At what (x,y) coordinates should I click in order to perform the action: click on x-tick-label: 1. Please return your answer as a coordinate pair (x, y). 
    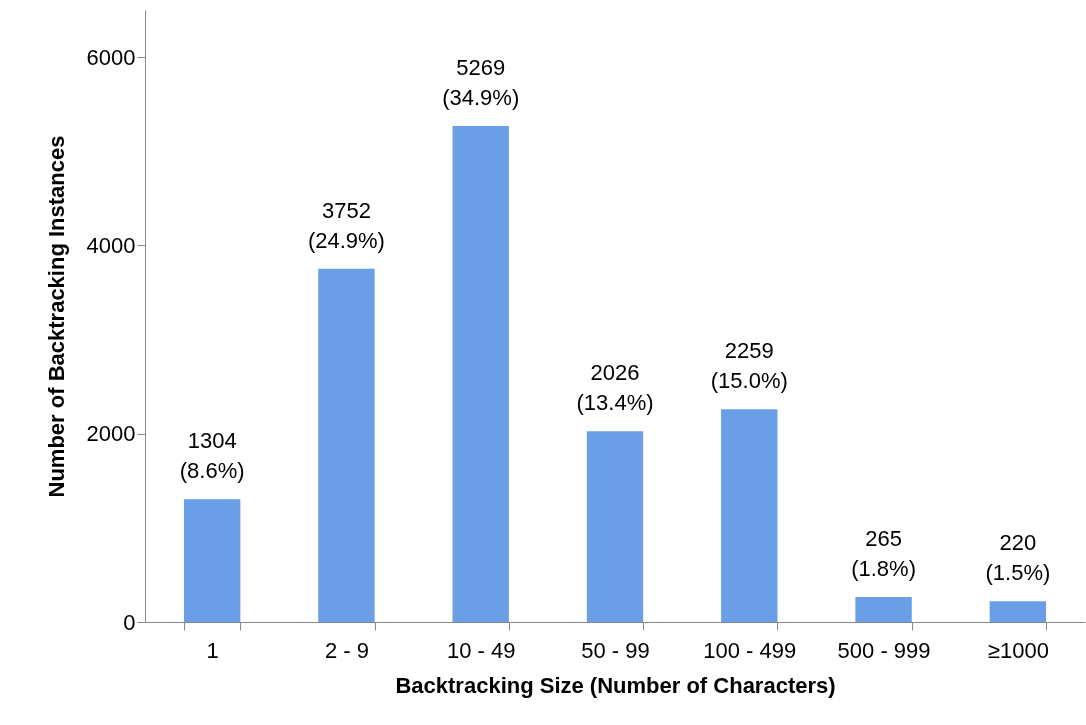
    Looking at the image, I should click on (212, 650).